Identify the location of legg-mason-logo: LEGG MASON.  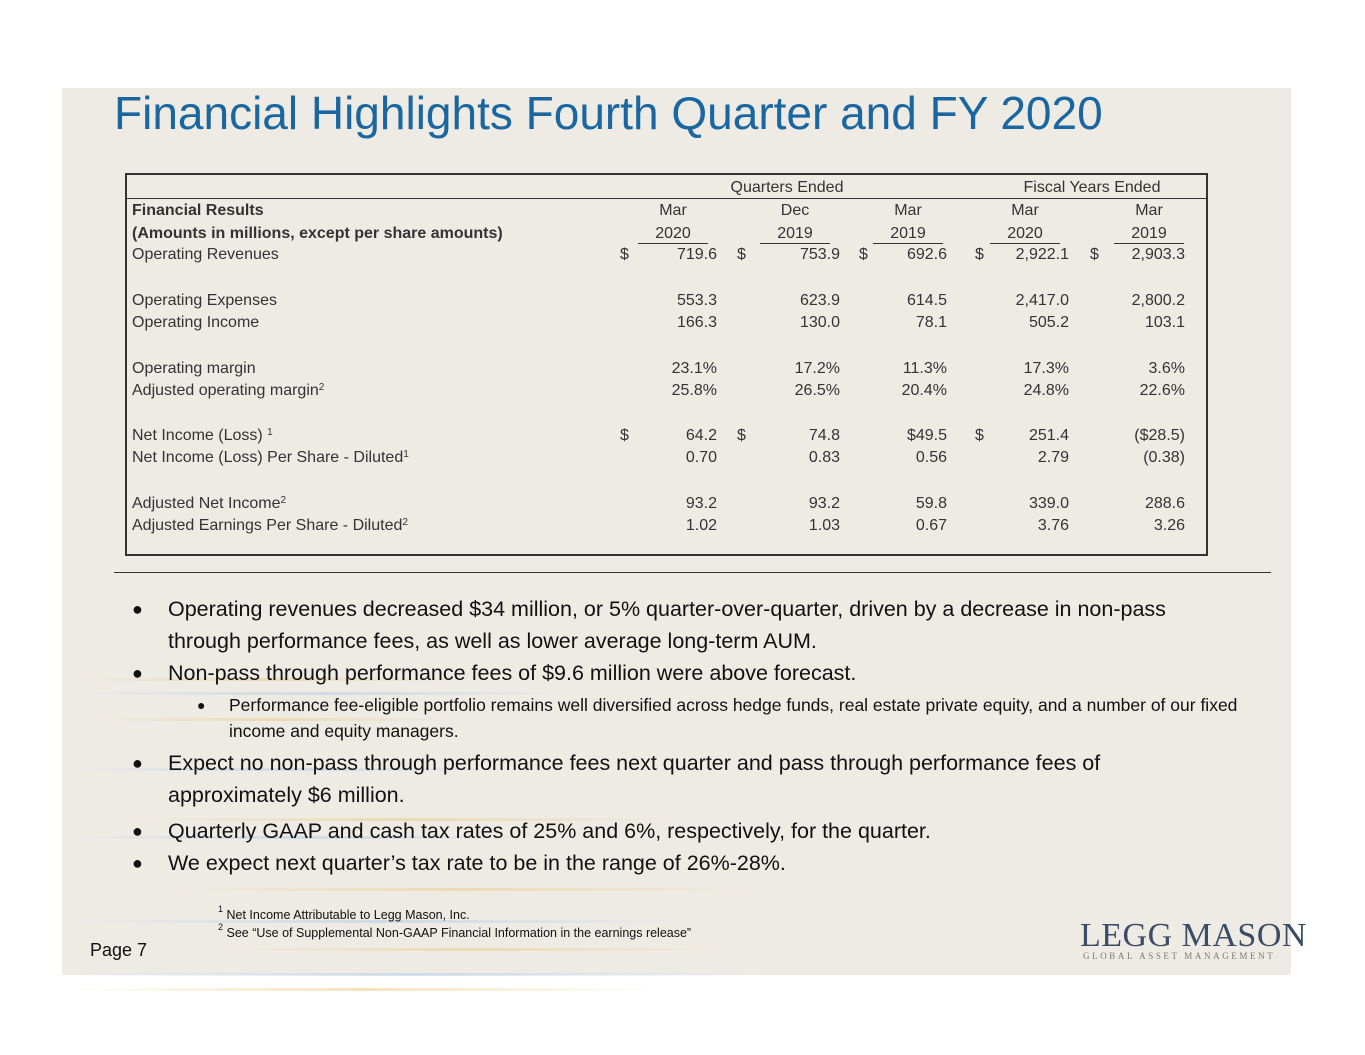
(1193, 935).